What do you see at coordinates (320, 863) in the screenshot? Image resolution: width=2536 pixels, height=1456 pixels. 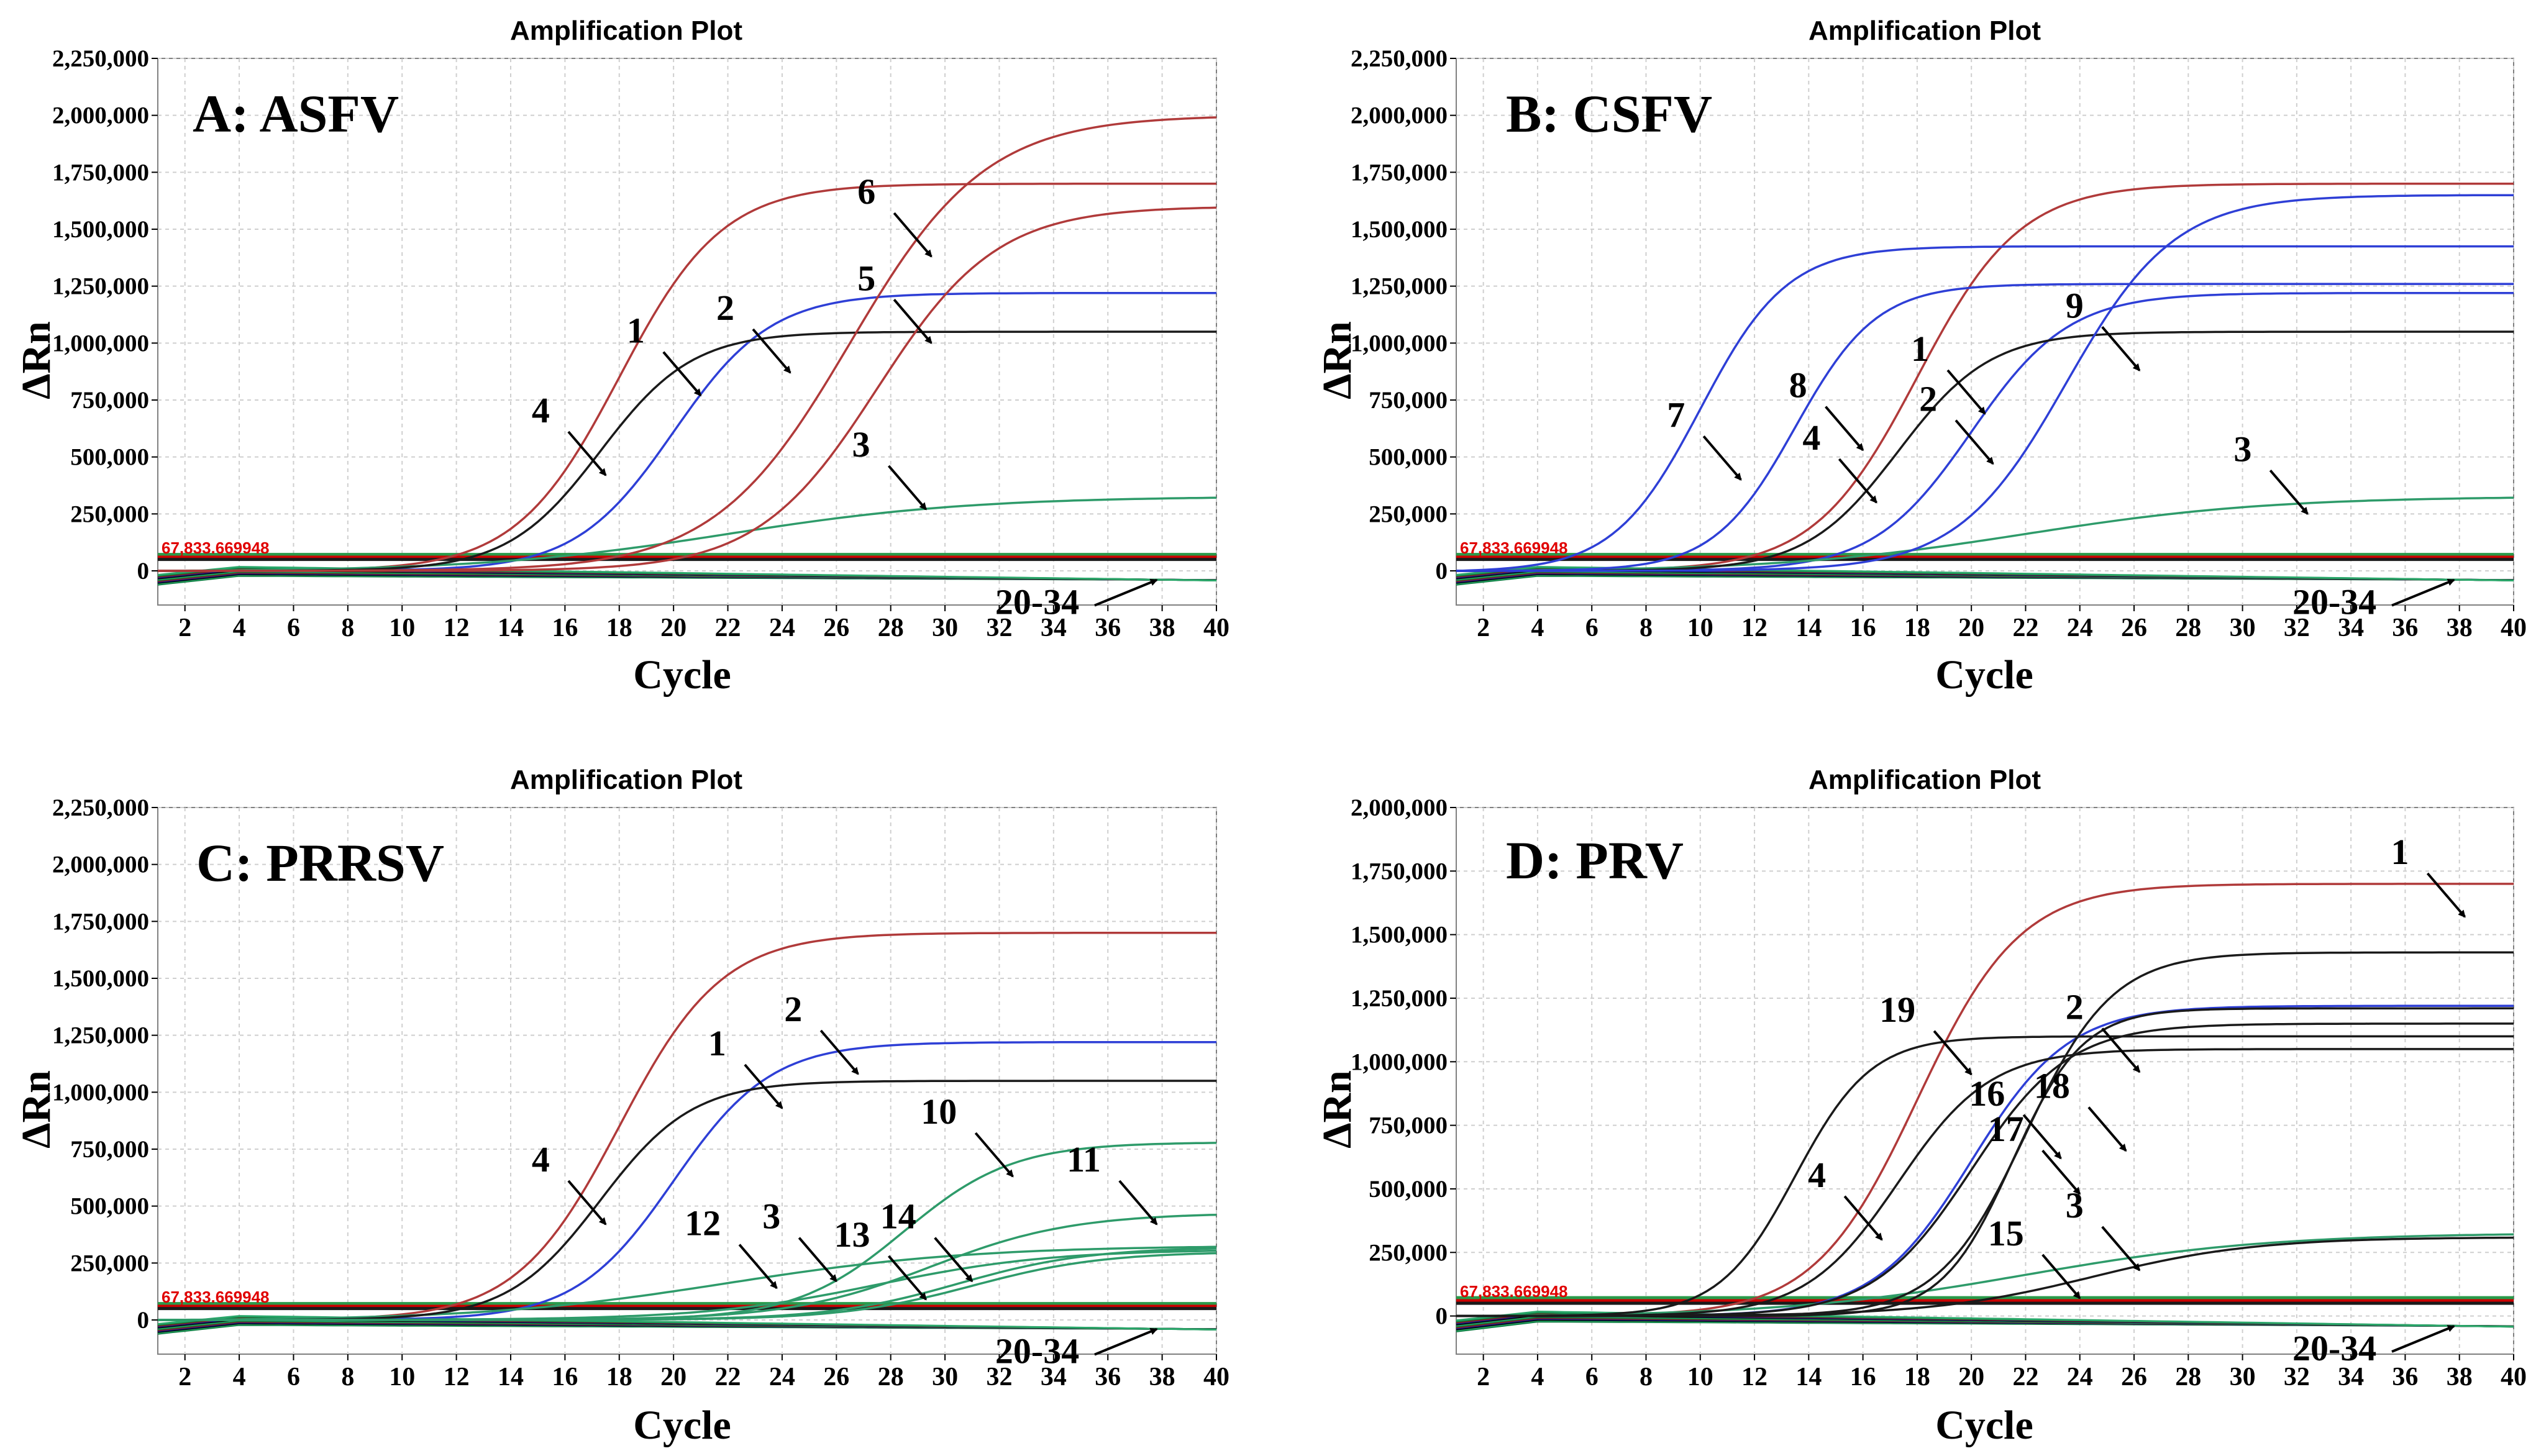 I see `panel-label: C: PRRSV` at bounding box center [320, 863].